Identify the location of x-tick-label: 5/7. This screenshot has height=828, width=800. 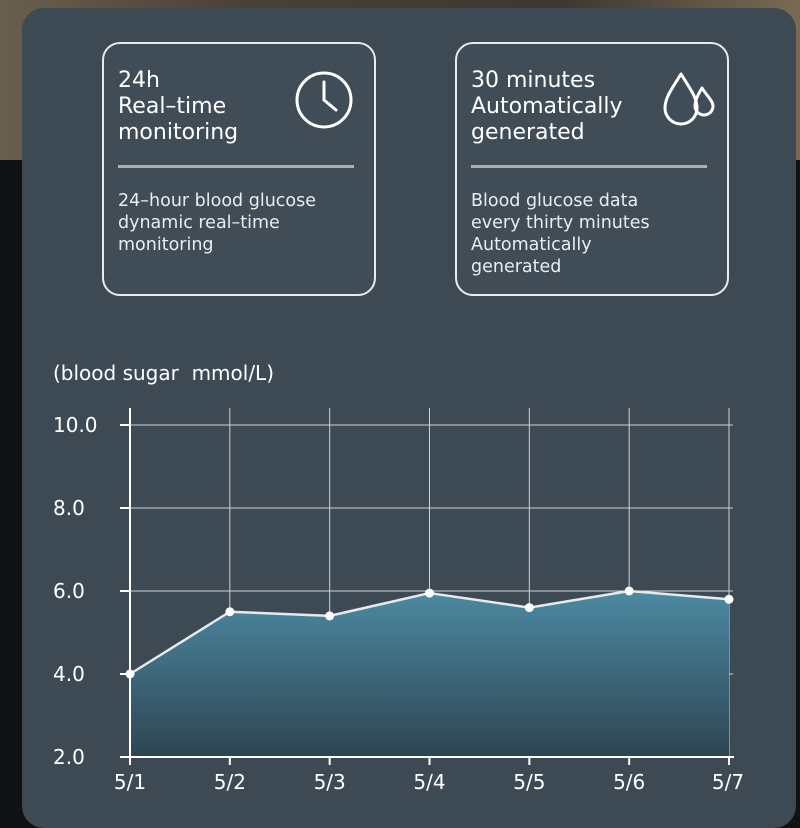
(728, 782).